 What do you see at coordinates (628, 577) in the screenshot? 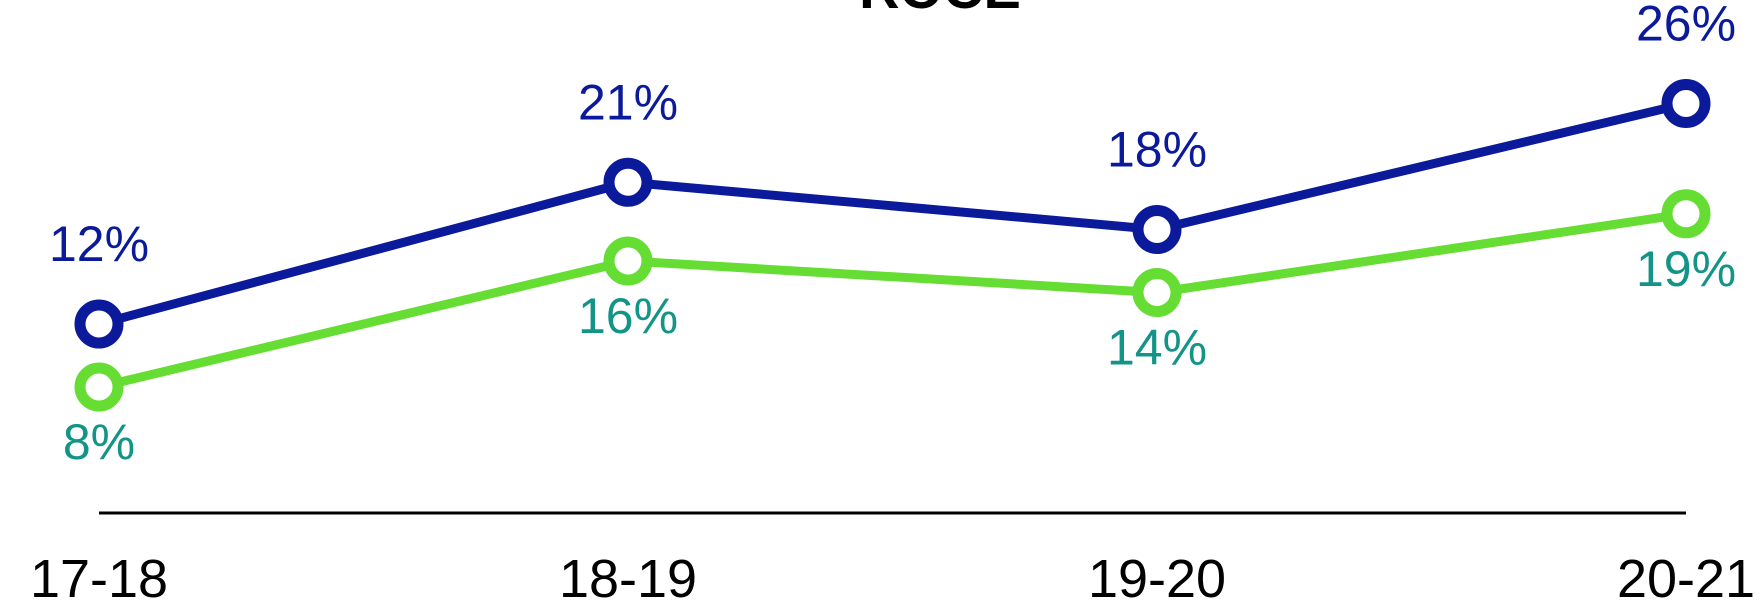
I see `x-tick-label: 18-19` at bounding box center [628, 577].